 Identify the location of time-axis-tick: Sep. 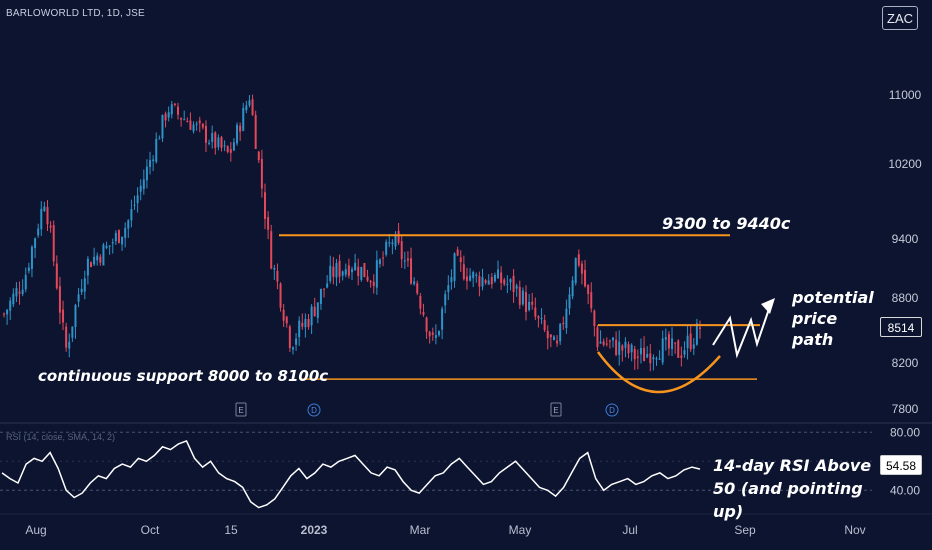
(745, 530).